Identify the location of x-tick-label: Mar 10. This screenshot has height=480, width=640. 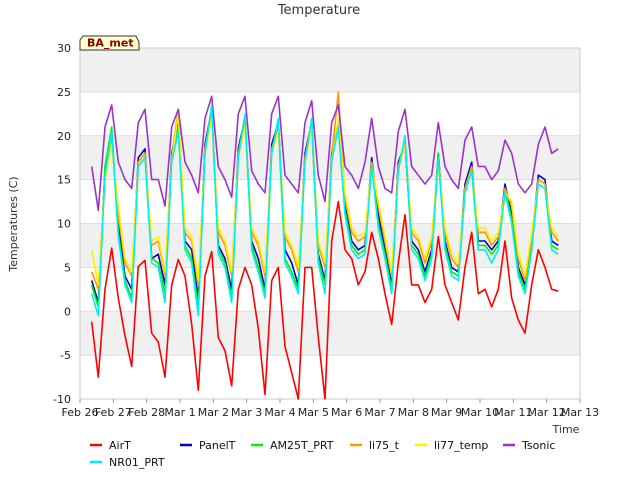
(480, 412).